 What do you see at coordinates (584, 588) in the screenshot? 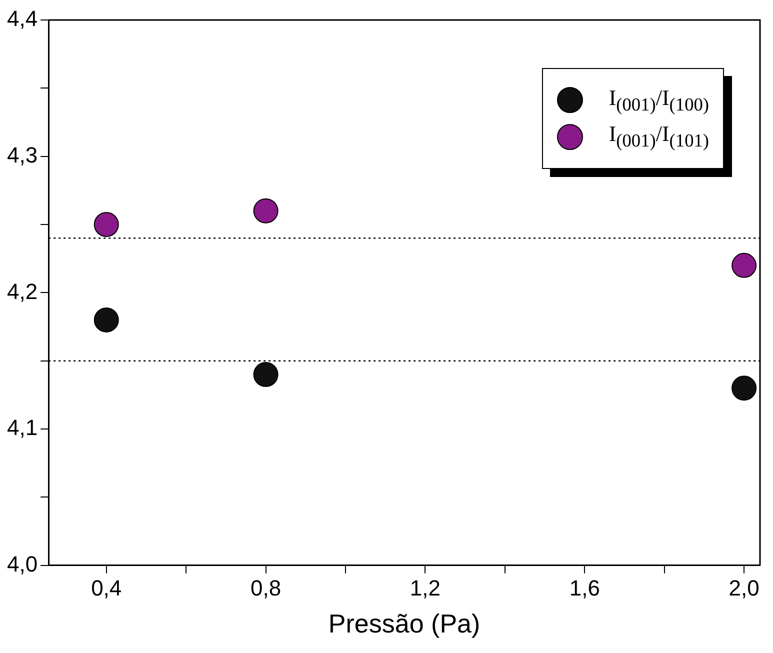
I see `x-tick-label: 1,6` at bounding box center [584, 588].